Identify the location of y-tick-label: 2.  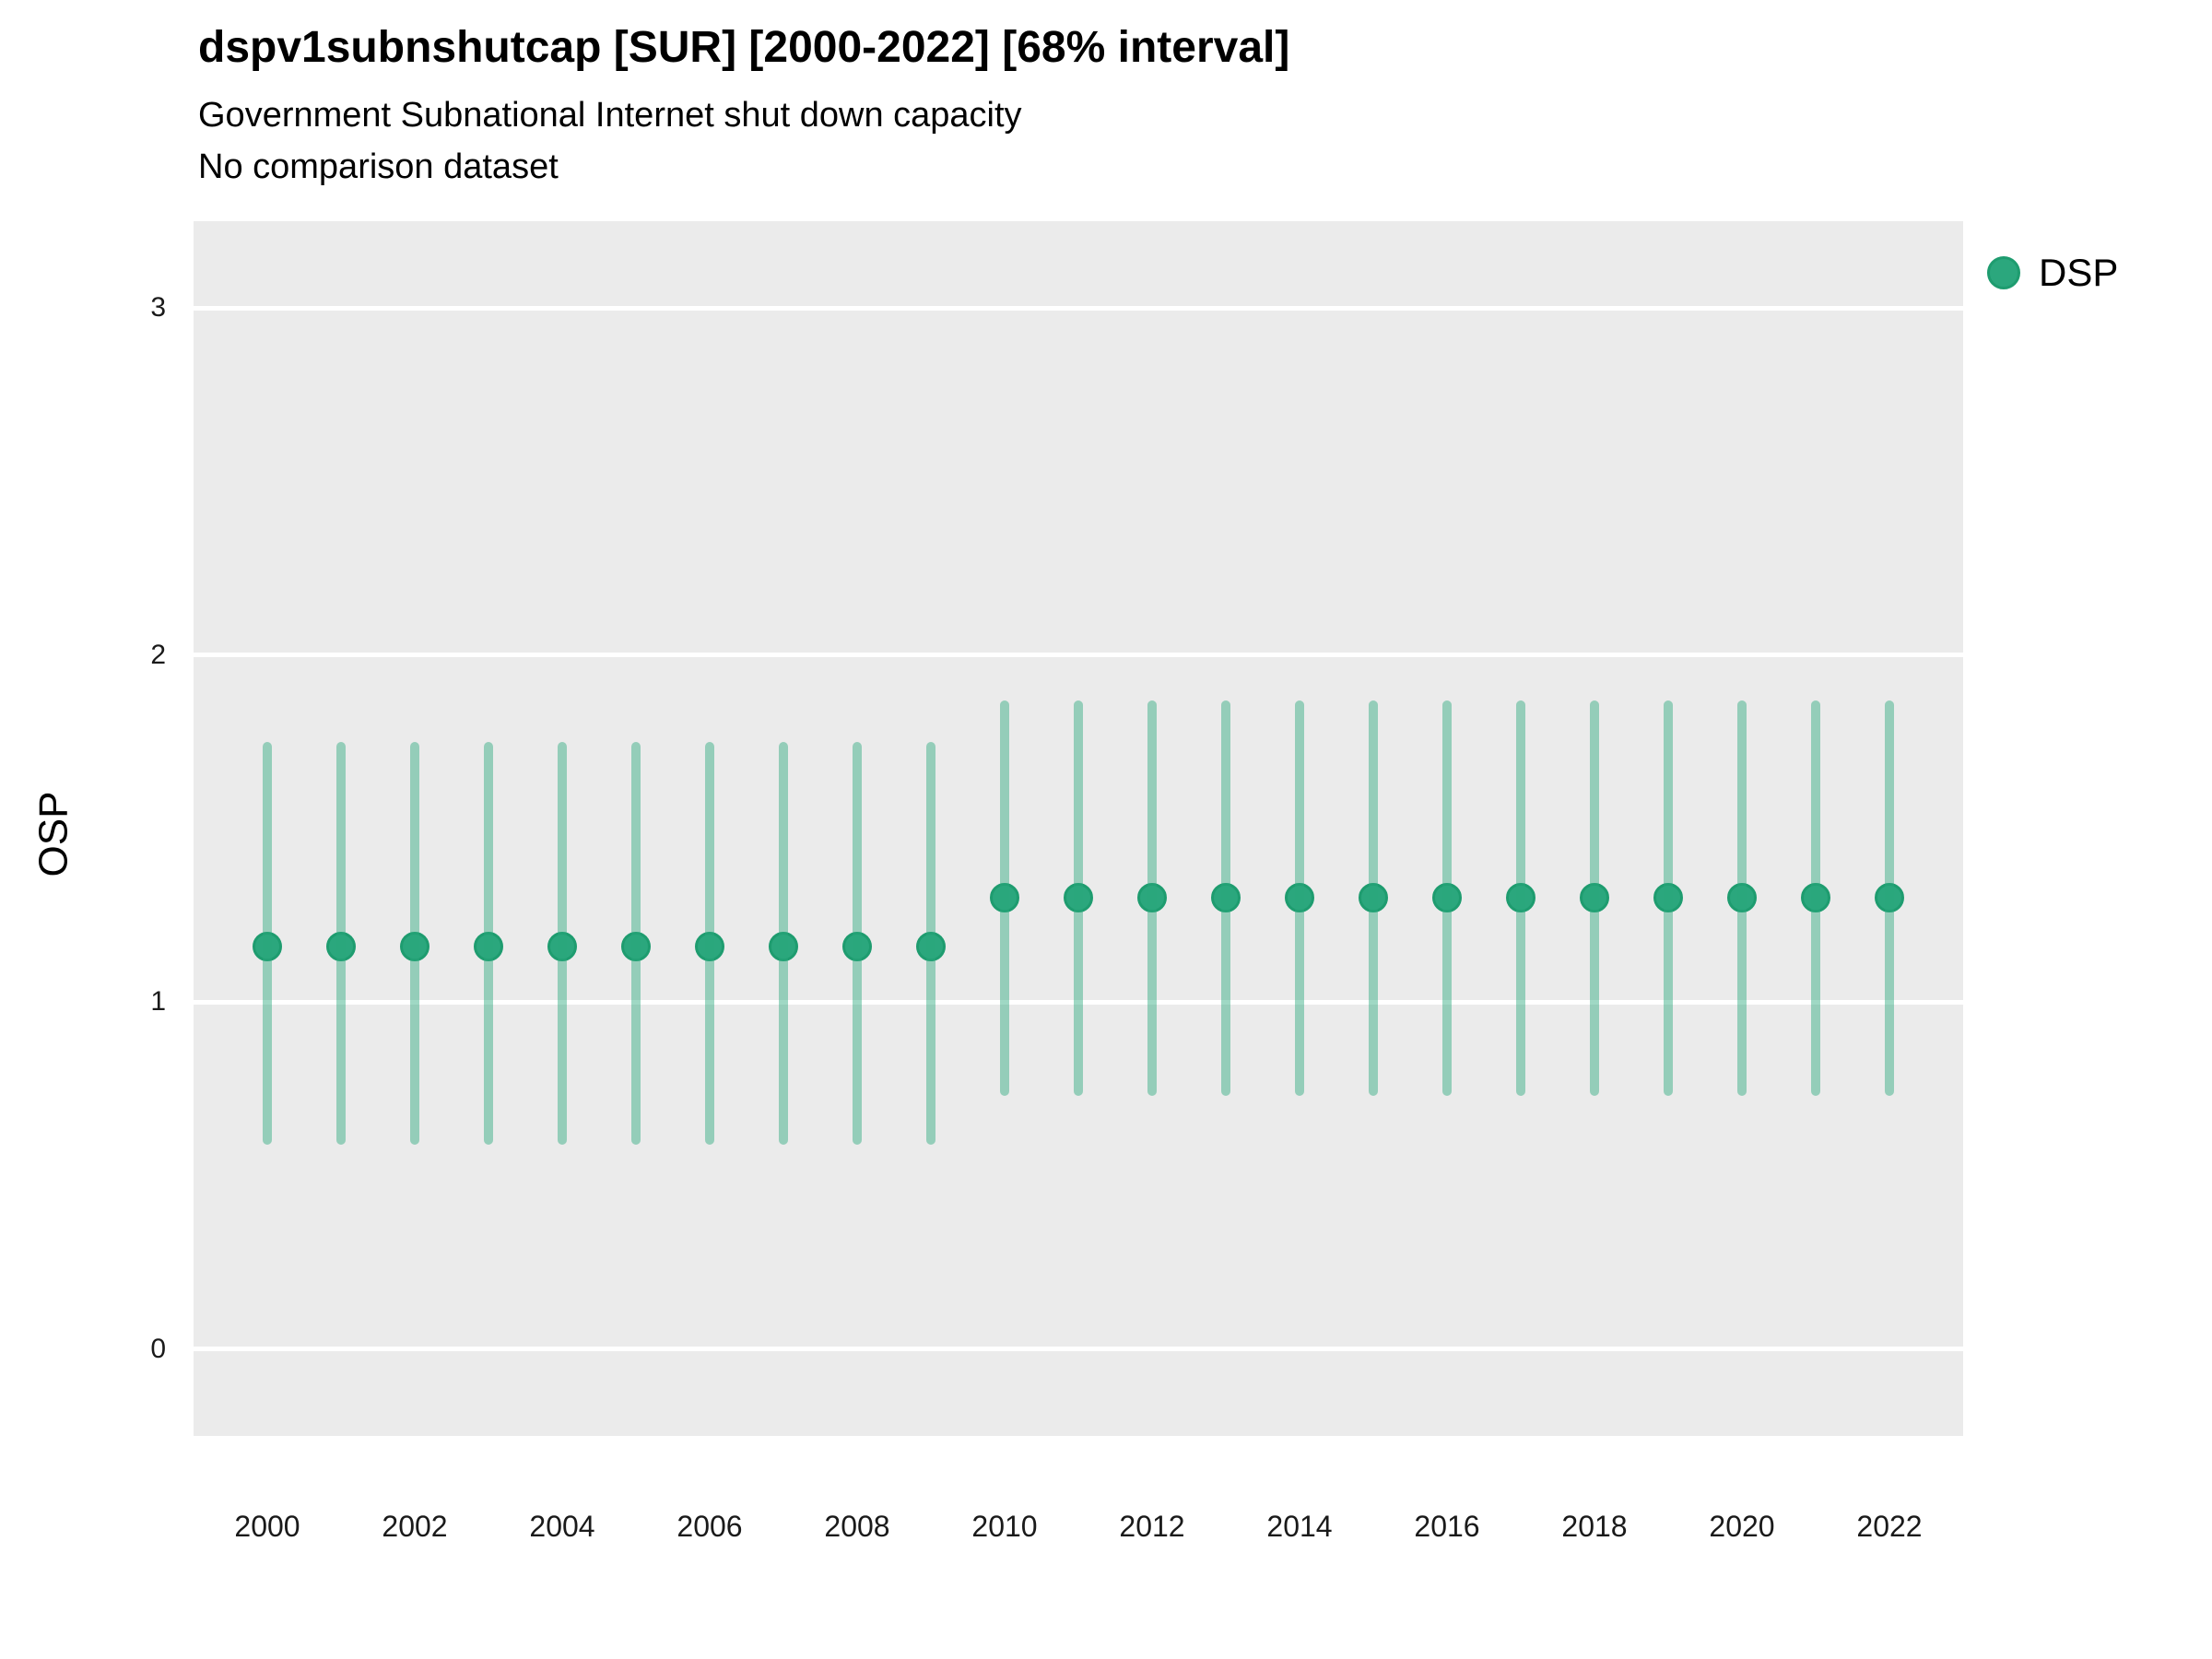
(158, 654).